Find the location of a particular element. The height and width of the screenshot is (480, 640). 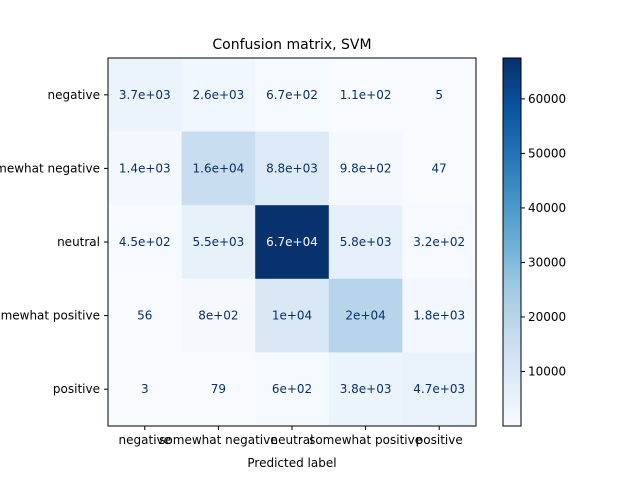

cell-value-label: 5.8e+03 is located at coordinates (366, 242).